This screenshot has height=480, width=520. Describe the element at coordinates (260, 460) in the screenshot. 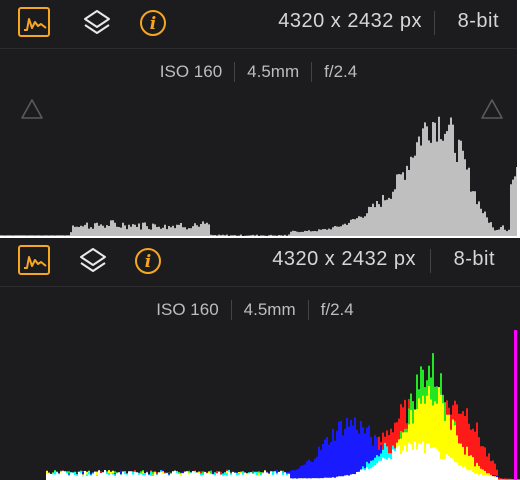

I see `histogram-layer-white` at that location.